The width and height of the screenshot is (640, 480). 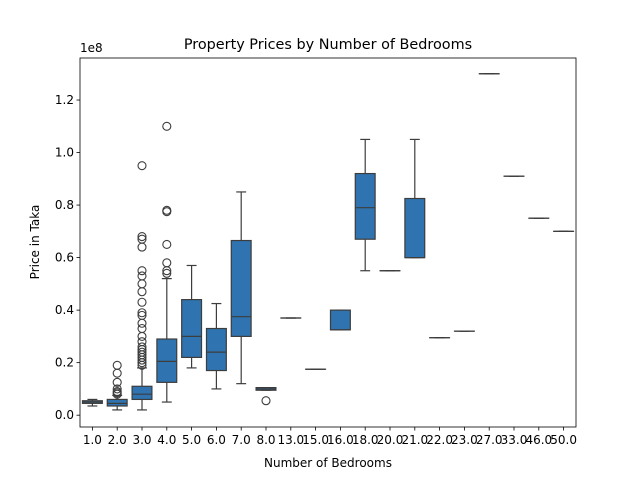 I want to click on chart-title: Property Prices by Number of Bedrooms, so click(x=328, y=45).